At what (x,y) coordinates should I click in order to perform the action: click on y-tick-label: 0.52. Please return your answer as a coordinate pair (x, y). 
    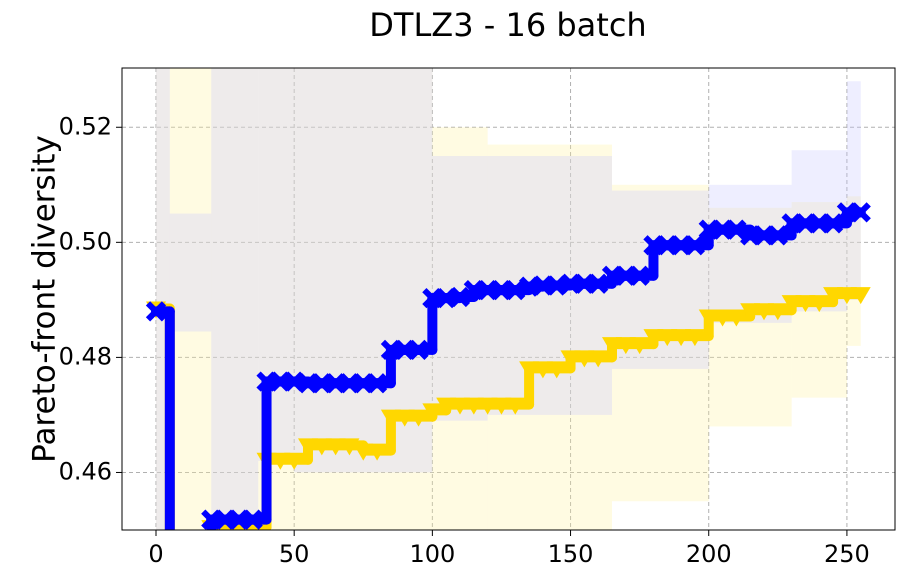
    Looking at the image, I should click on (85, 126).